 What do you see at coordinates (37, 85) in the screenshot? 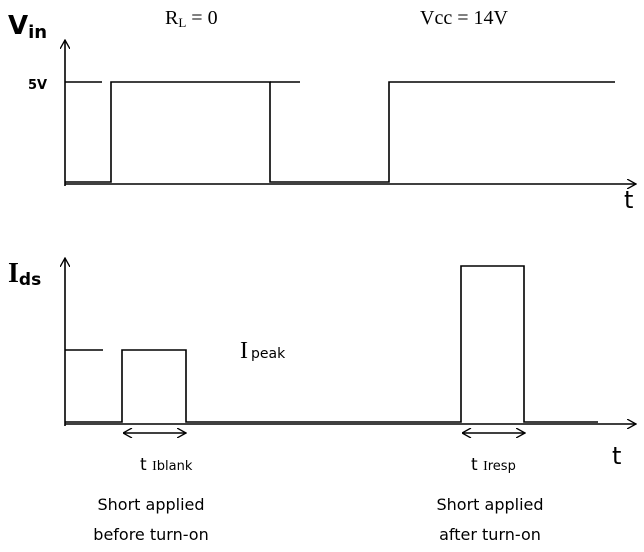
I see `level-label: 5V` at bounding box center [37, 85].